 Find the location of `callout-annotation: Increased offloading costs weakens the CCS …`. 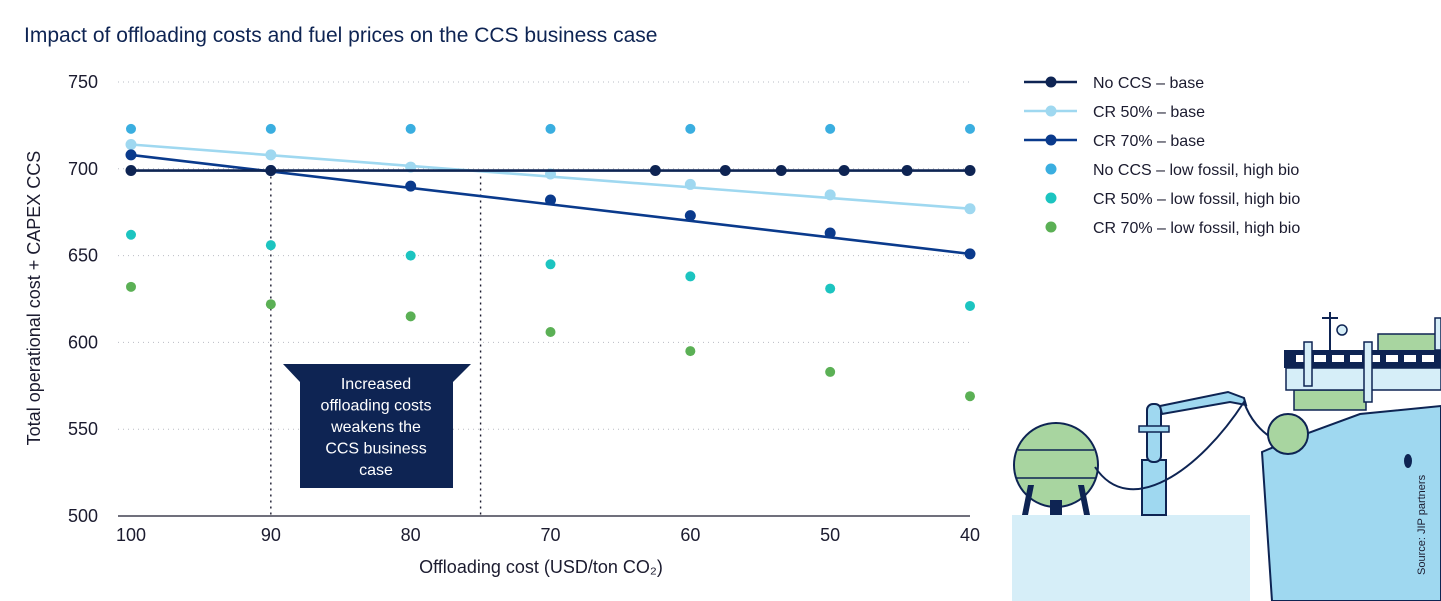

callout-annotation: Increased offloading costs weakens the CCS … is located at coordinates (377, 426).